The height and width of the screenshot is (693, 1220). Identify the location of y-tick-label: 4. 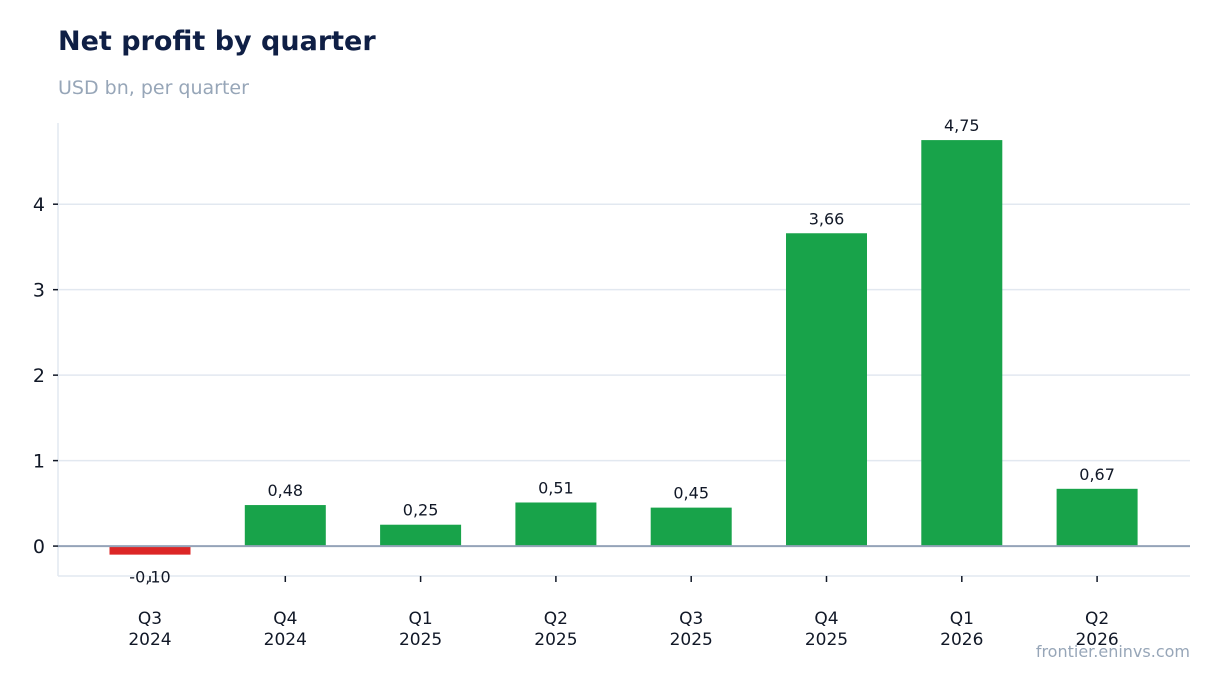
(39, 205).